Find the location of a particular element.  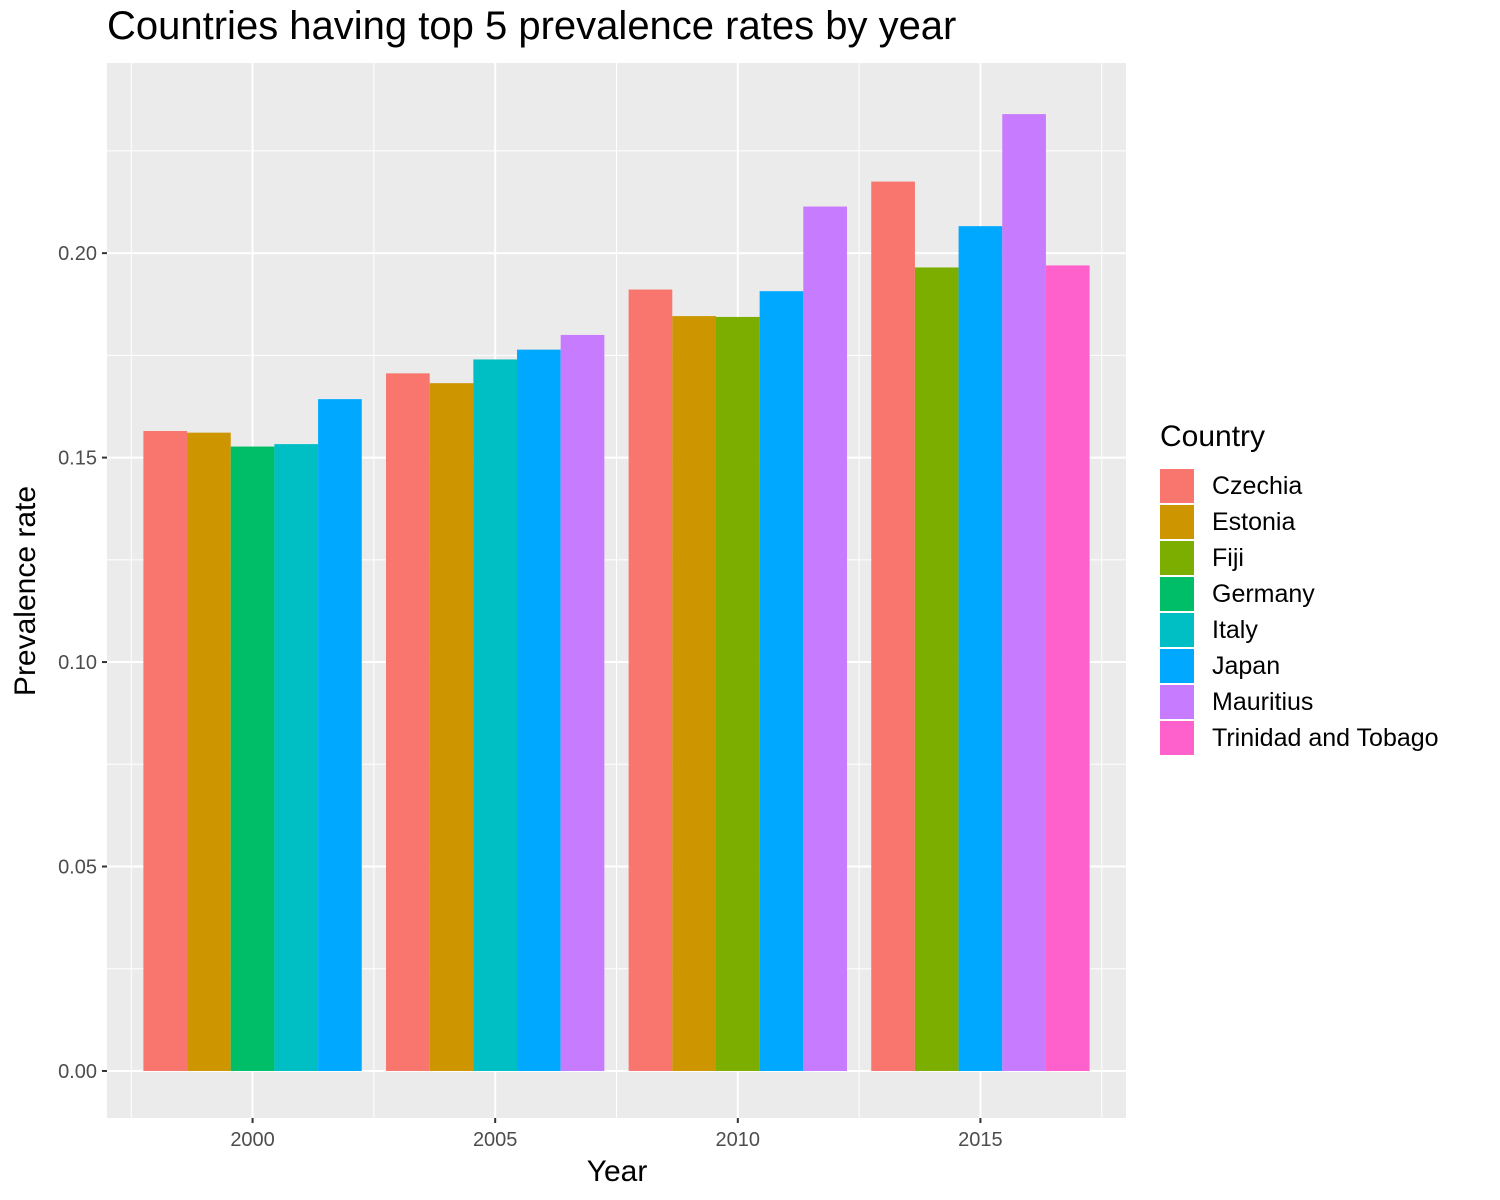

legend-item: Germany is located at coordinates (1299, 594).